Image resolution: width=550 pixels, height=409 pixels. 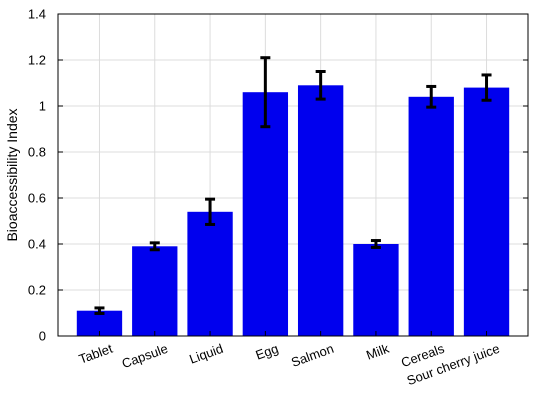 I want to click on y-tick-label: 0.2, so click(x=37, y=290).